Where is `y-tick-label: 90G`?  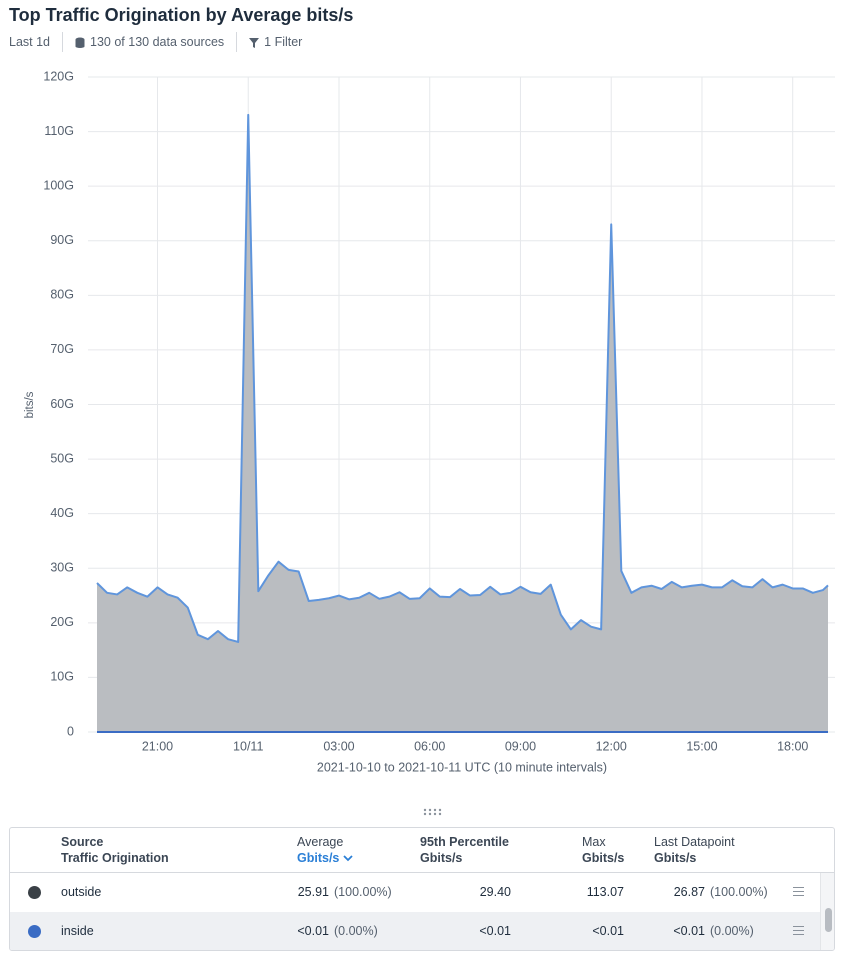
y-tick-label: 90G is located at coordinates (62, 240).